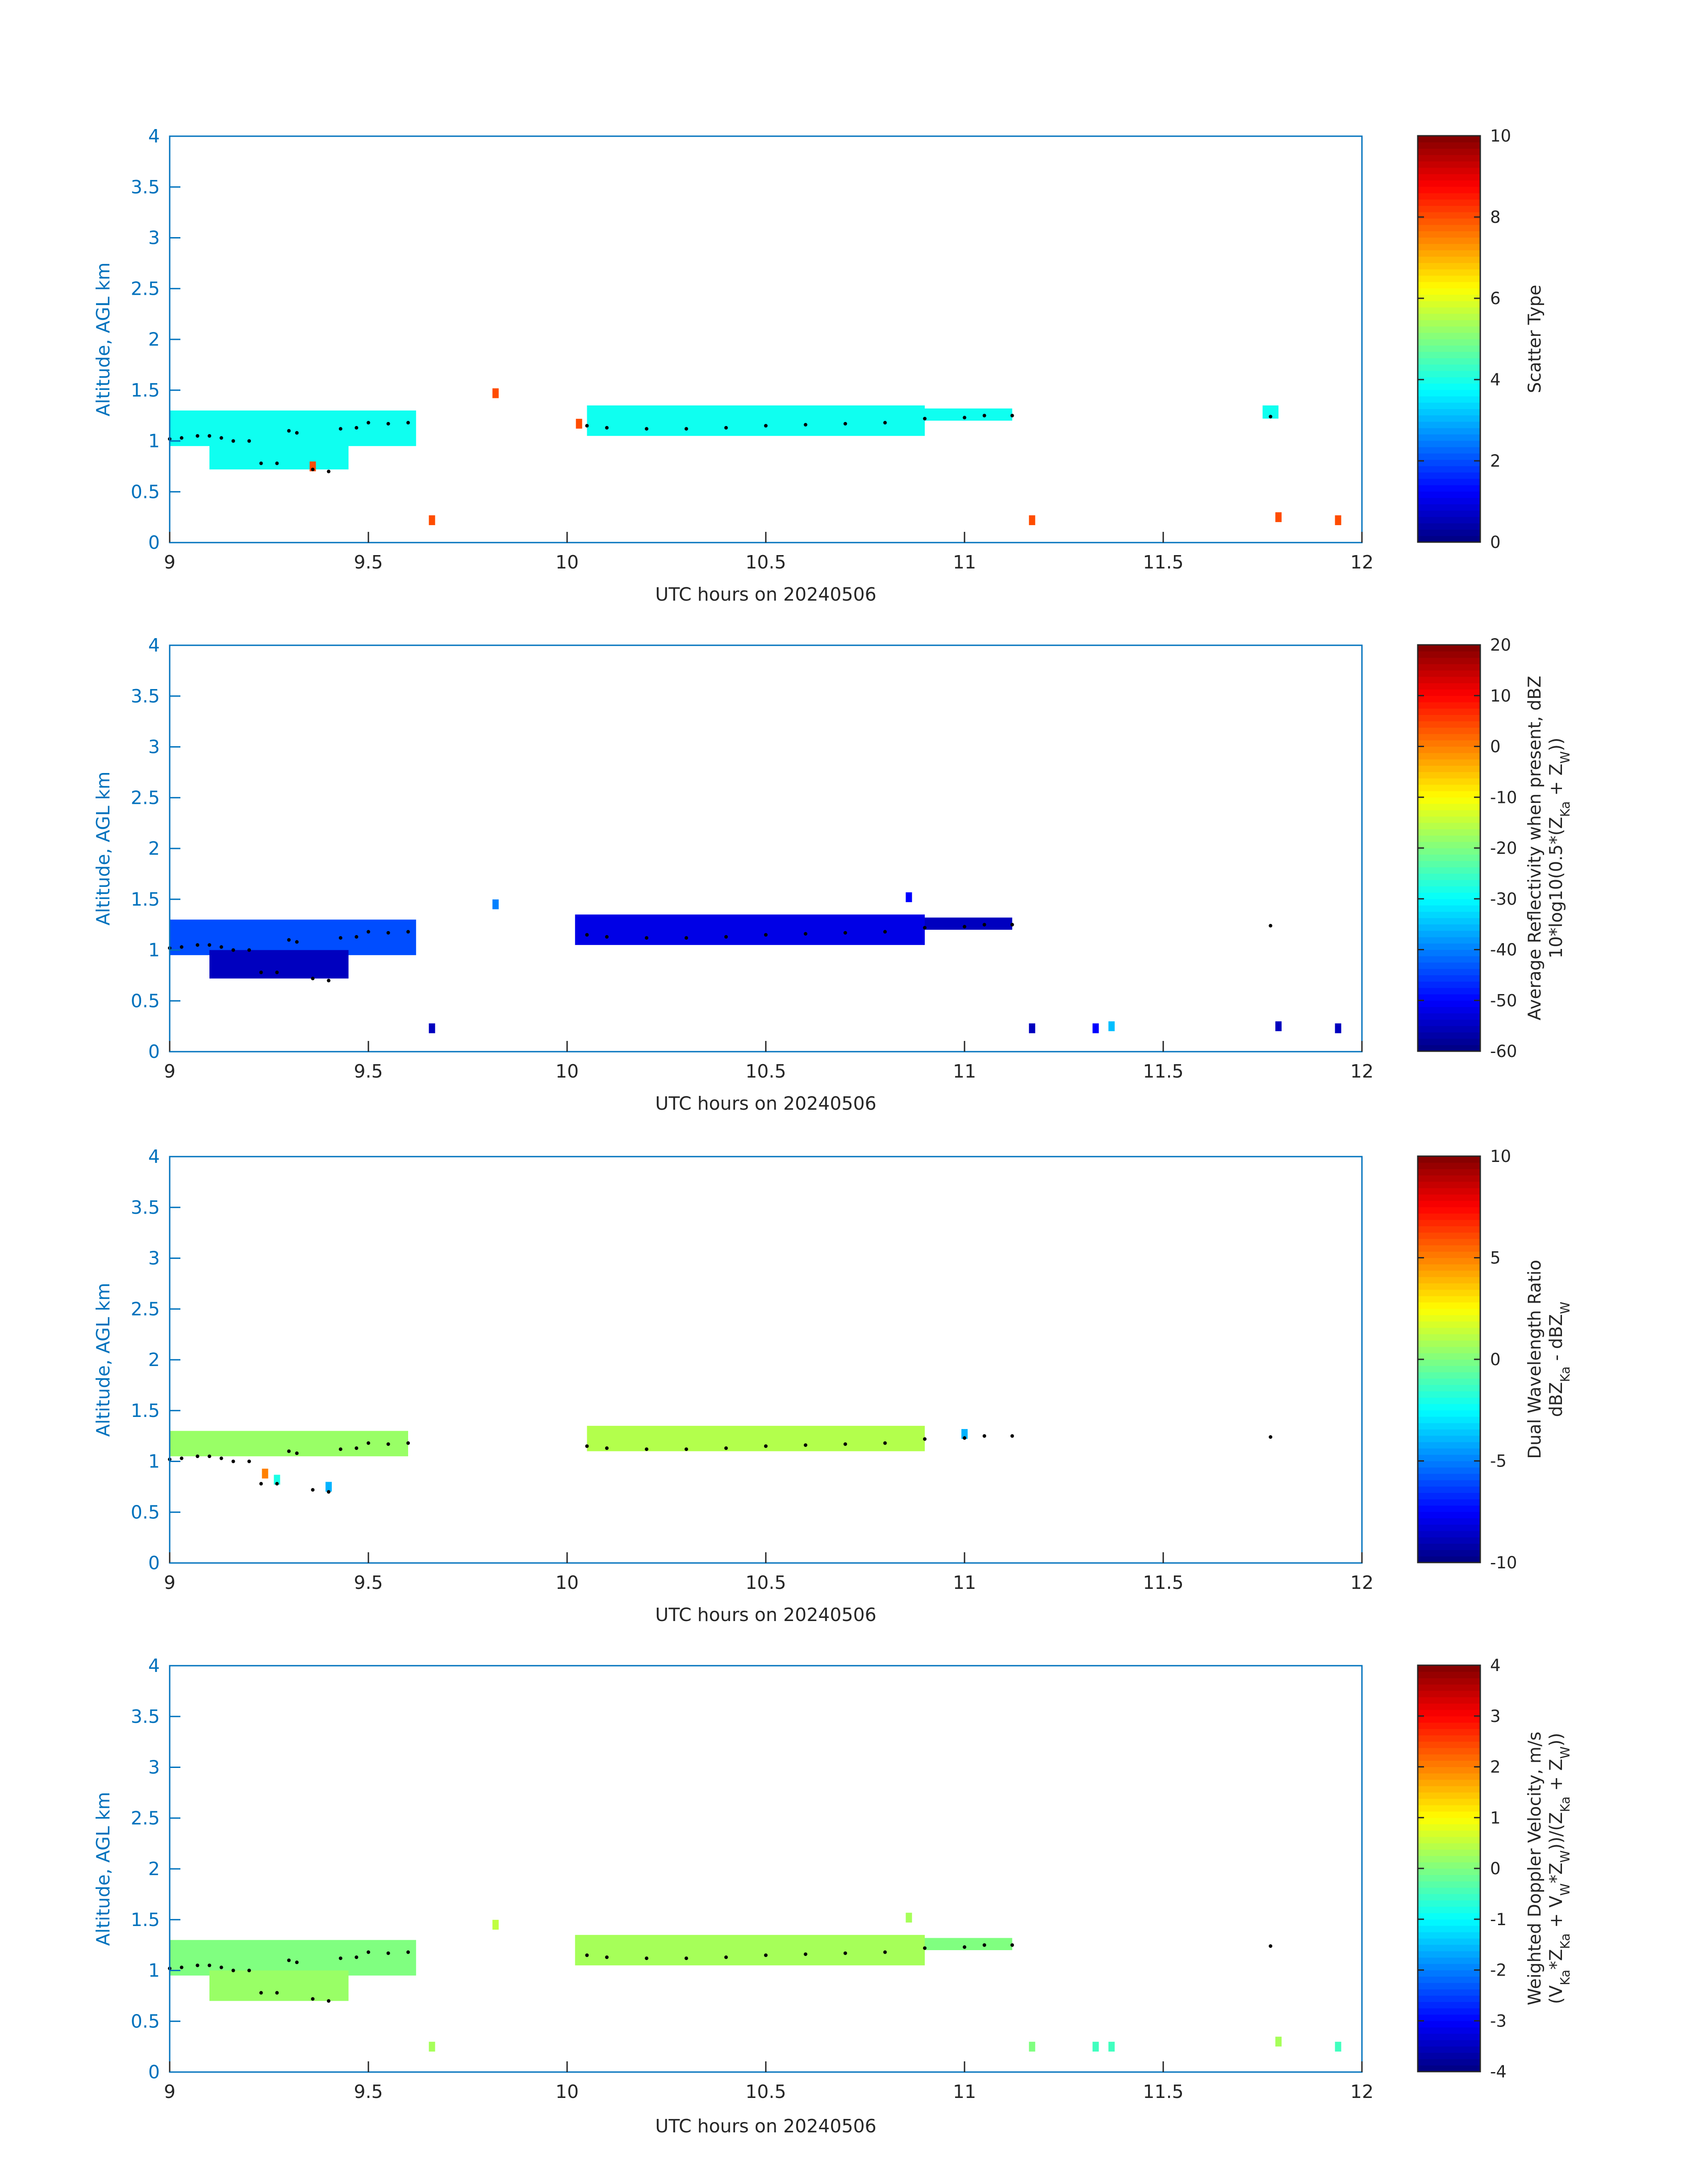 The image size is (1708, 2177). What do you see at coordinates (145, 899) in the screenshot?
I see `y-tick-label: 1.5` at bounding box center [145, 899].